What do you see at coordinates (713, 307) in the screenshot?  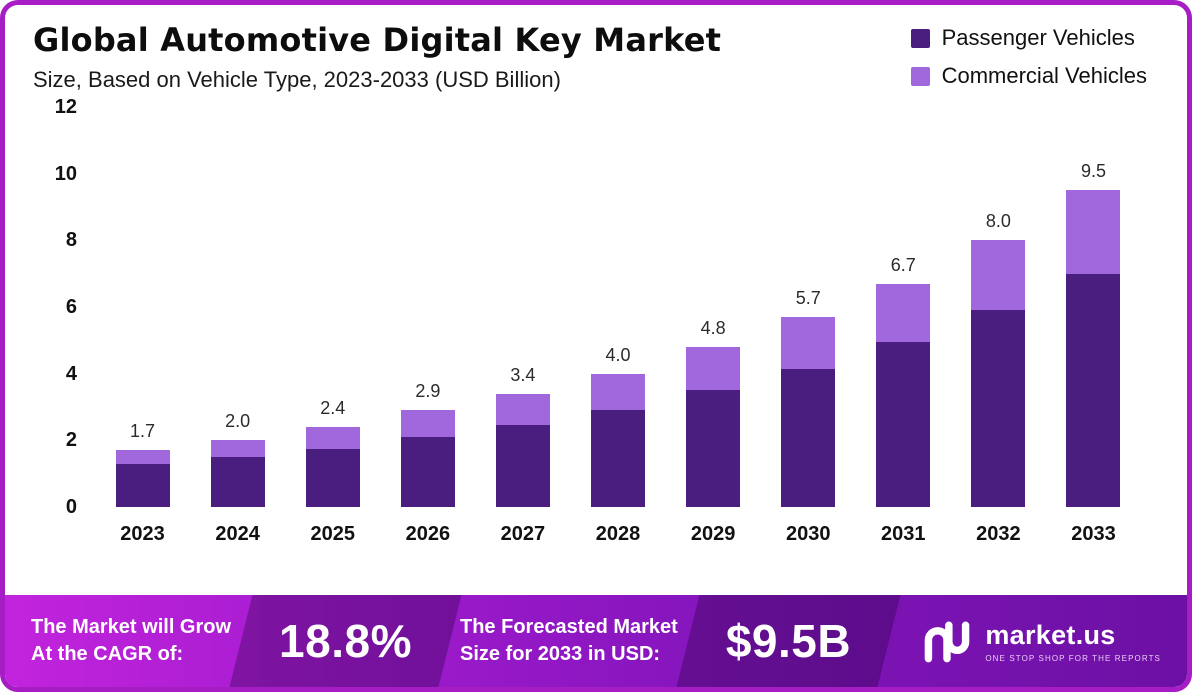 I see `bar-stack: 4.8` at bounding box center [713, 307].